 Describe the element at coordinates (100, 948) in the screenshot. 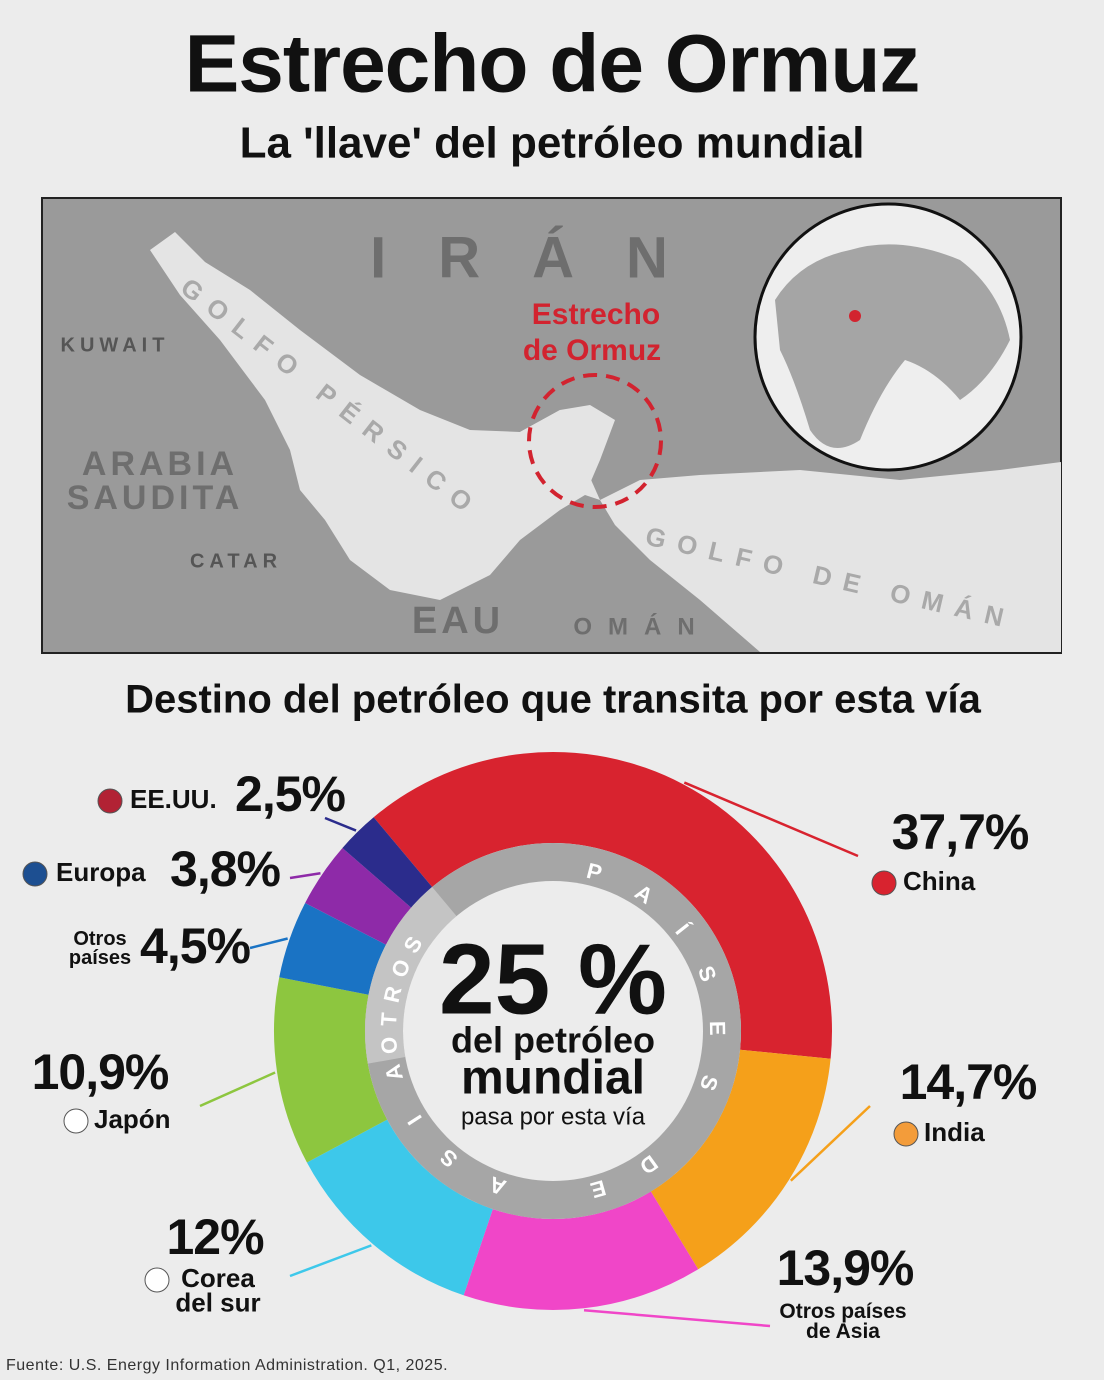

I see `category-label: Otros países` at that location.